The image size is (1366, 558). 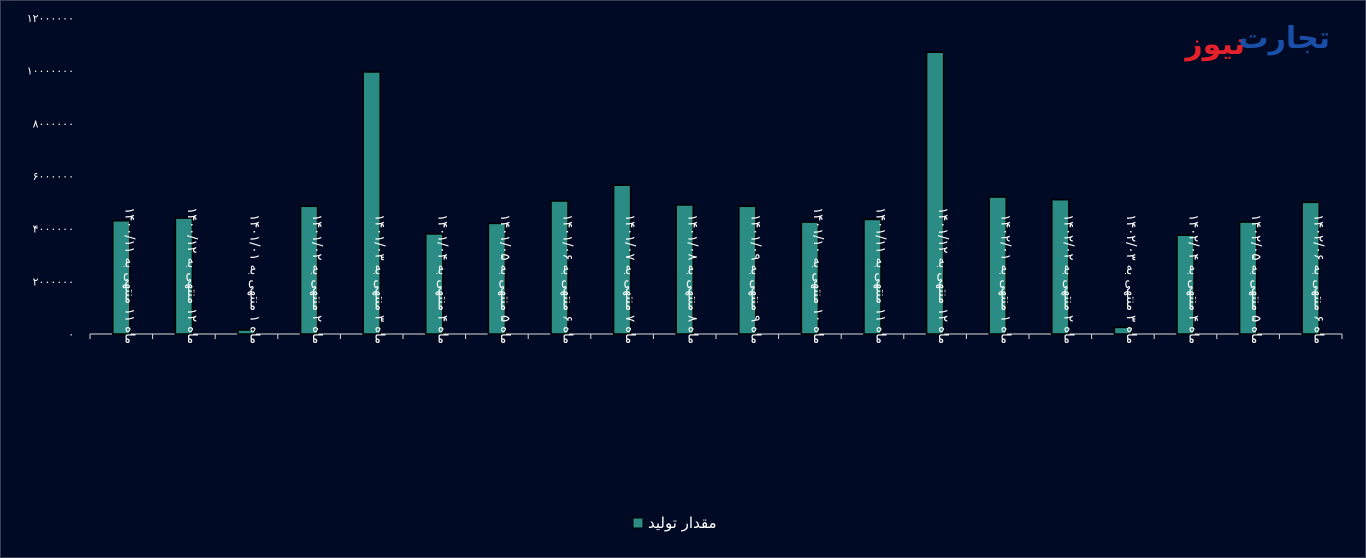 I want to click on x-tick-label: ماه ۱۲ منتهی به ۱۴۰۱/۱۲, so click(x=942, y=275).